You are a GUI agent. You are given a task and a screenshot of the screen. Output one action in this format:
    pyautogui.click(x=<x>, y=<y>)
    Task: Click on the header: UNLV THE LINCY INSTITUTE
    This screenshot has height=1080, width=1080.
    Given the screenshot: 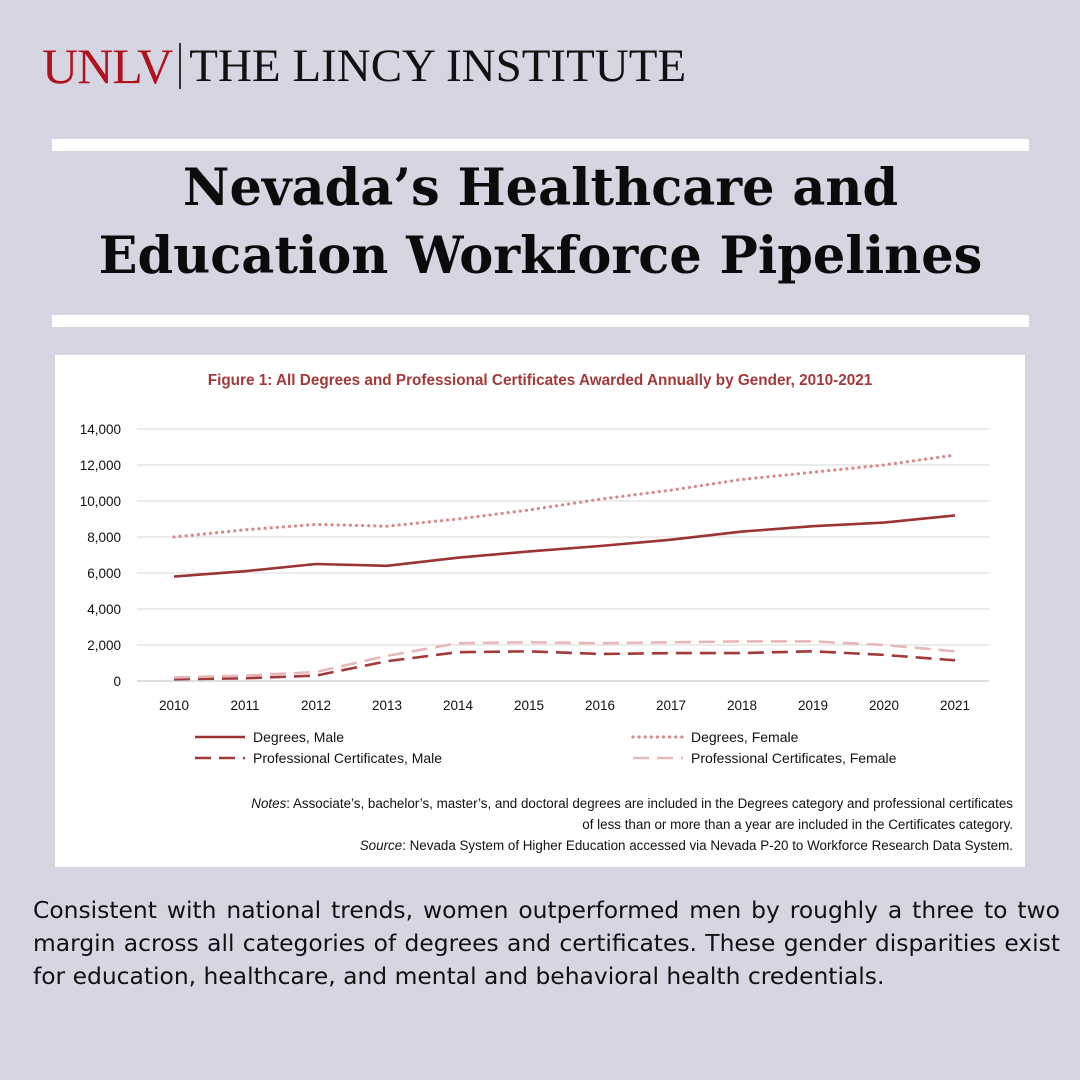 What is the action you would take?
    pyautogui.click(x=364, y=66)
    